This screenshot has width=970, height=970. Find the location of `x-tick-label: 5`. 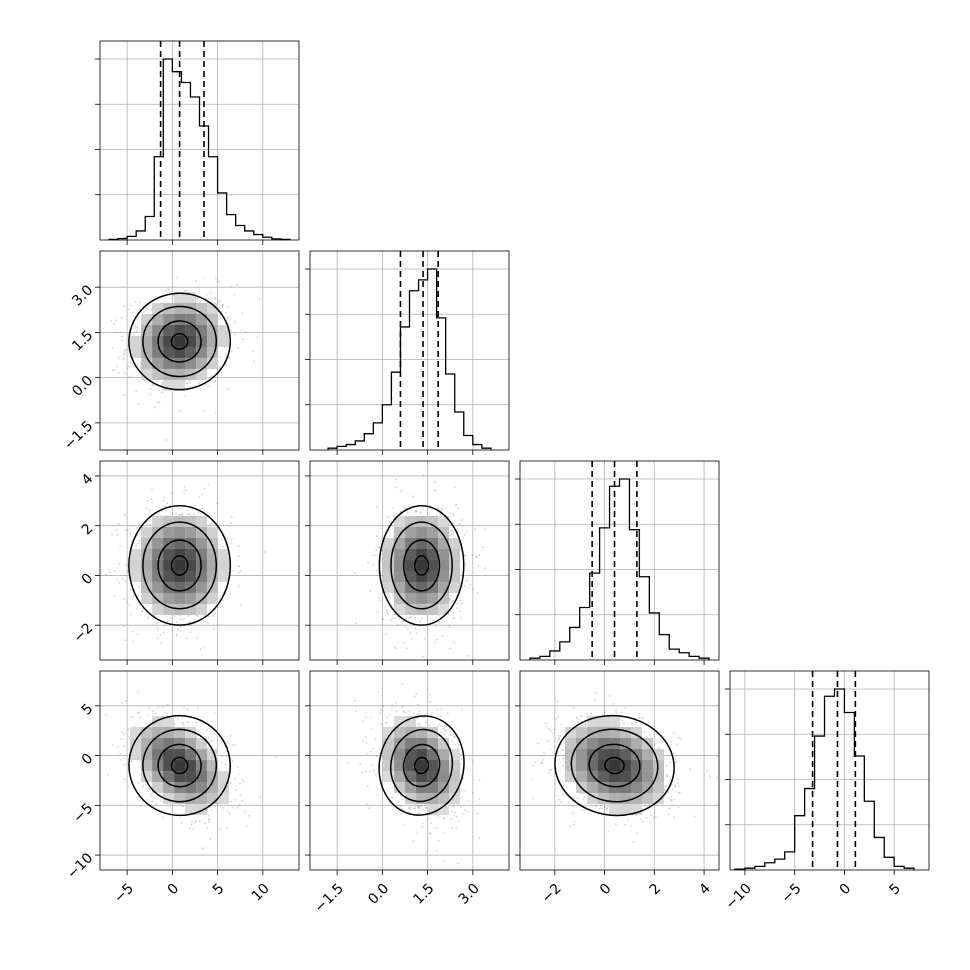

x-tick-label: 5 is located at coordinates (895, 890).